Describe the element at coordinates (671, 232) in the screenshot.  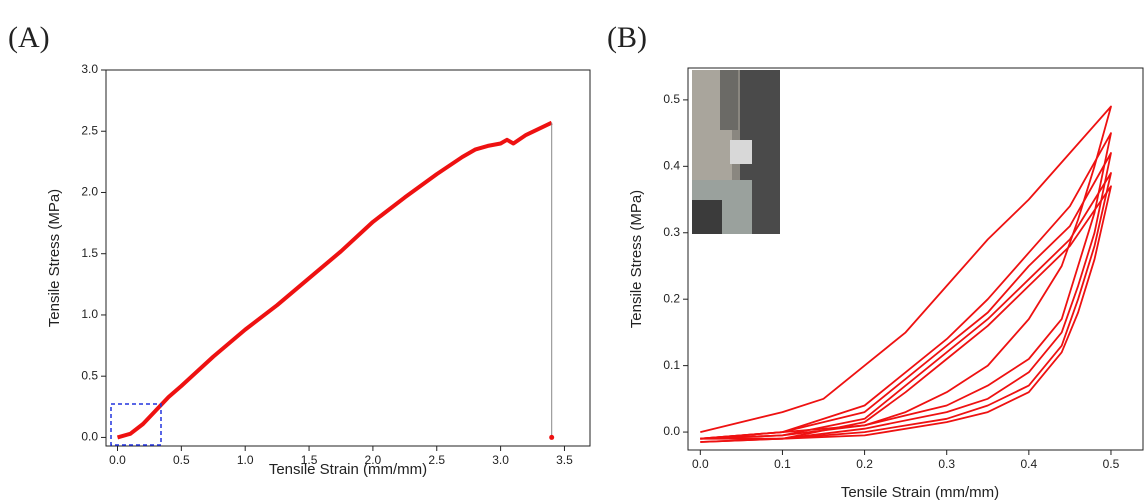
I see `y-tick-label: 0.3` at that location.